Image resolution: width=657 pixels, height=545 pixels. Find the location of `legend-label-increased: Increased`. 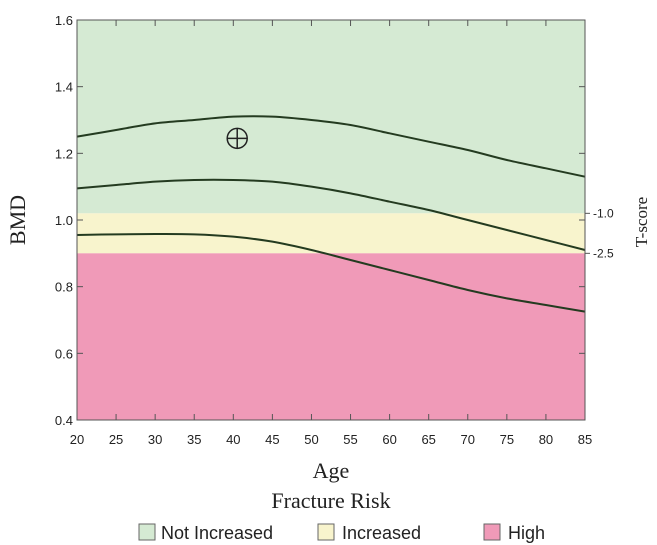

legend-label-increased: Increased is located at coordinates (381, 533).